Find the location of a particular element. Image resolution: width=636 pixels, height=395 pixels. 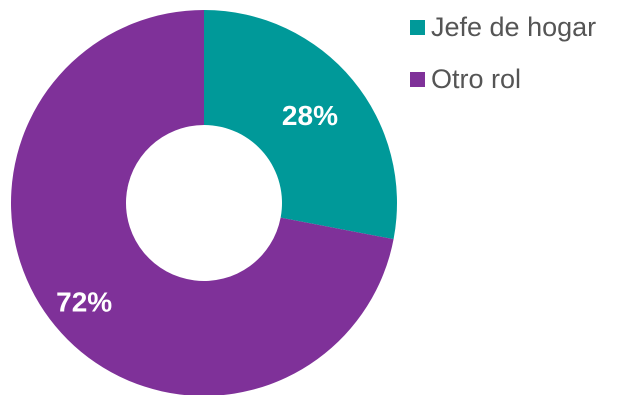

legend-item-jefe-de-hogar: Jefe de hogar is located at coordinates (503, 27).